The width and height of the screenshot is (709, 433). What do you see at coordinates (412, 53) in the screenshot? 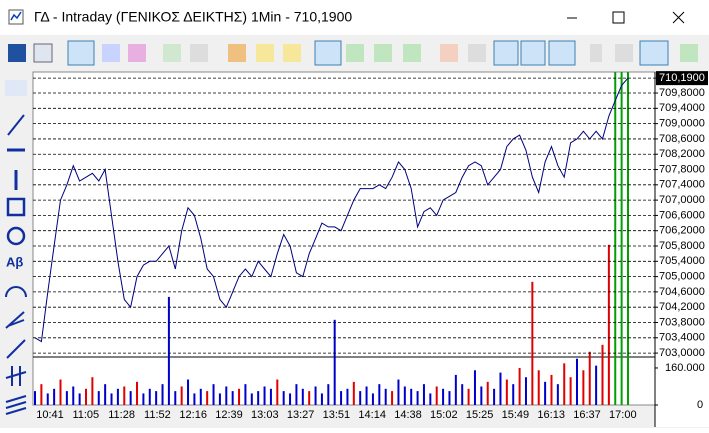
I see `tool-end` at bounding box center [412, 53].